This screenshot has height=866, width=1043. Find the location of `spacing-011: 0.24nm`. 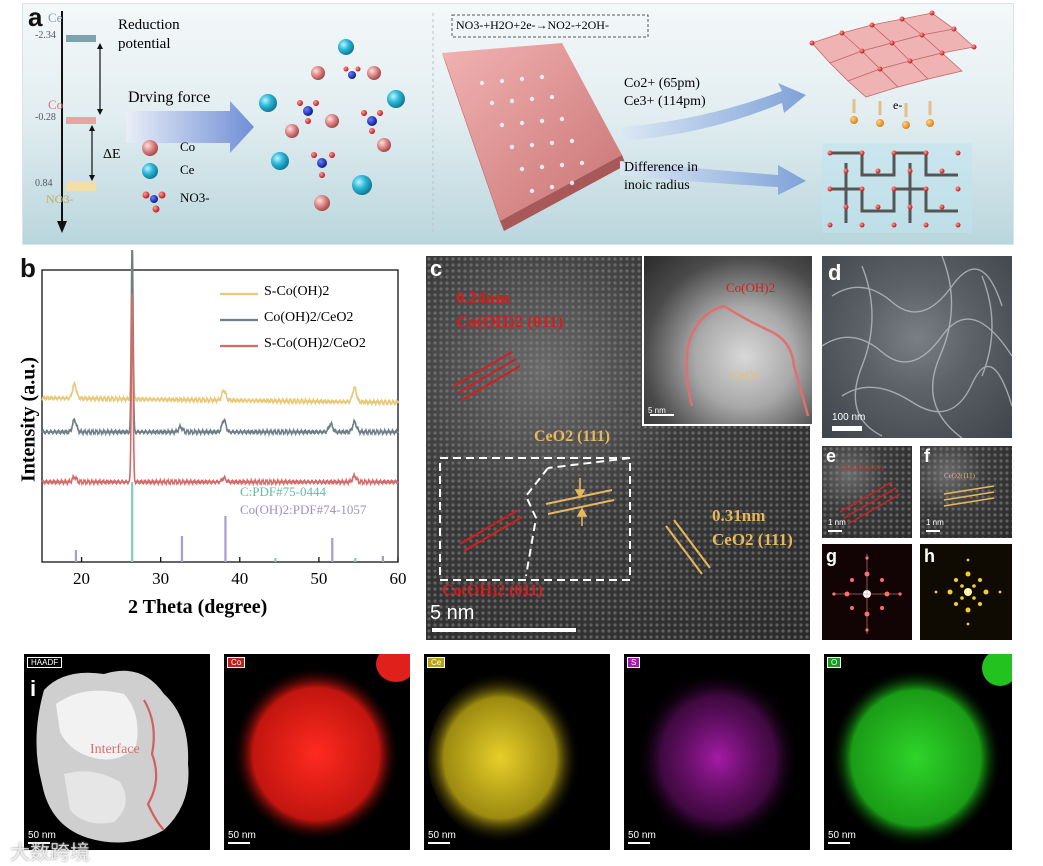

spacing-011: 0.24nm is located at coordinates (483, 297).